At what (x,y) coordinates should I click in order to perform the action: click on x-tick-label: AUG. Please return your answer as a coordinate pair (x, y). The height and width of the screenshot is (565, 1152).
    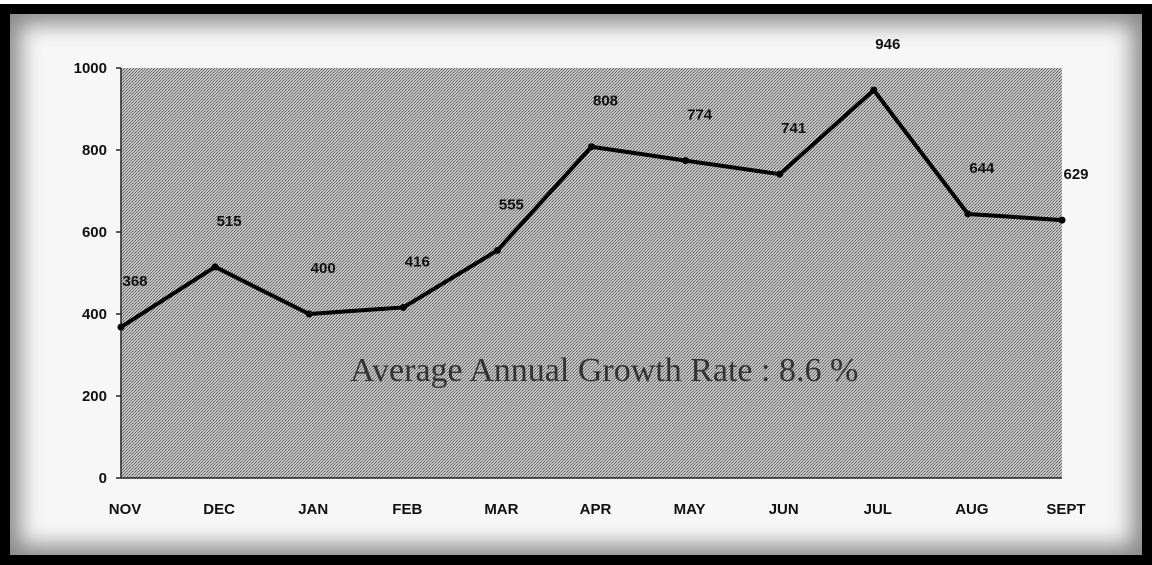
    Looking at the image, I should click on (971, 509).